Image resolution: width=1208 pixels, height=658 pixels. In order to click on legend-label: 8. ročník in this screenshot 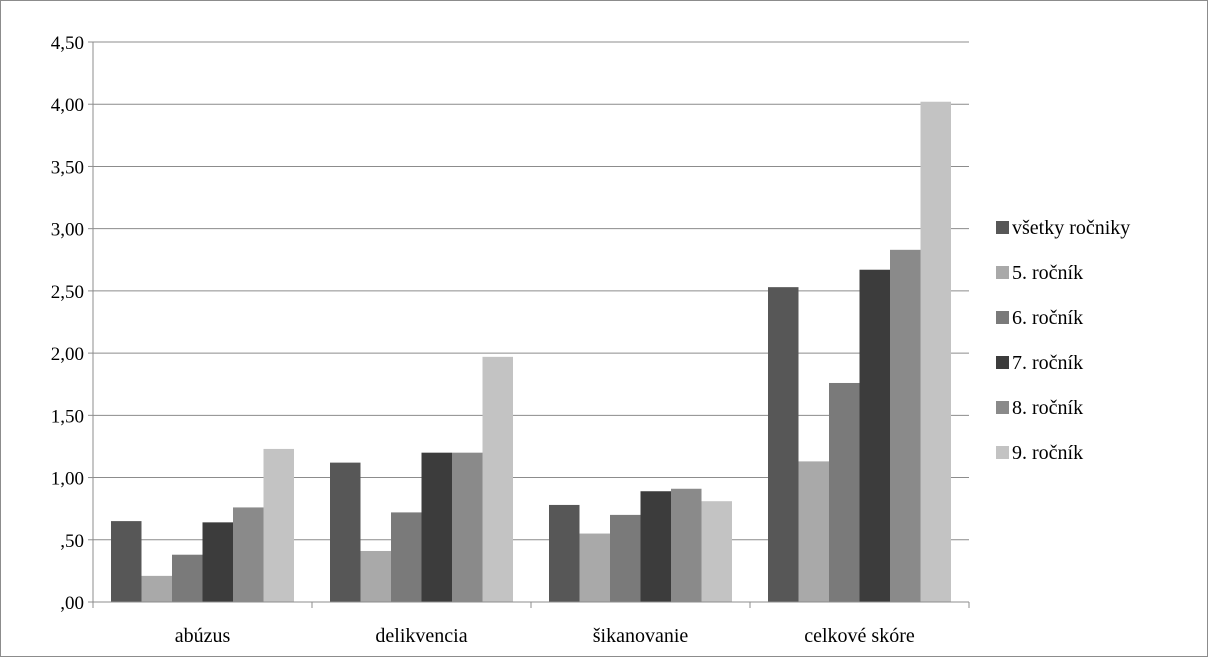, I will do `click(1047, 408)`.